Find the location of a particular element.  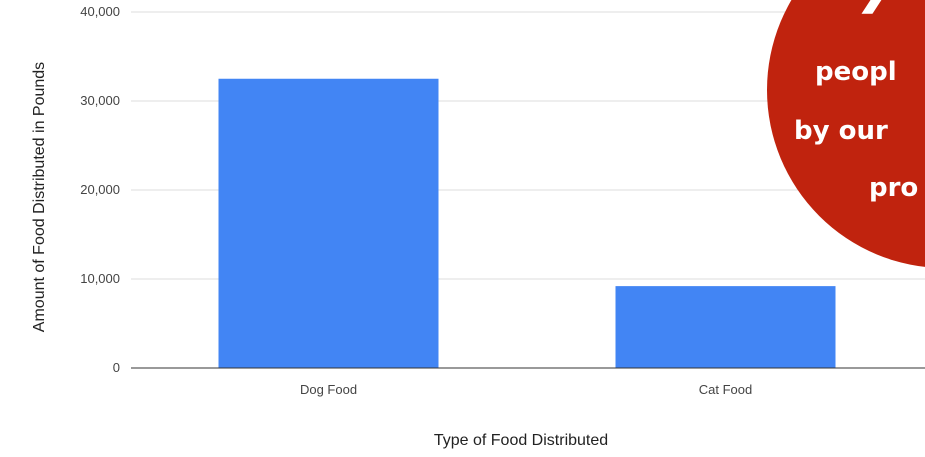

y-tick-label: 40,000 is located at coordinates (100, 11).